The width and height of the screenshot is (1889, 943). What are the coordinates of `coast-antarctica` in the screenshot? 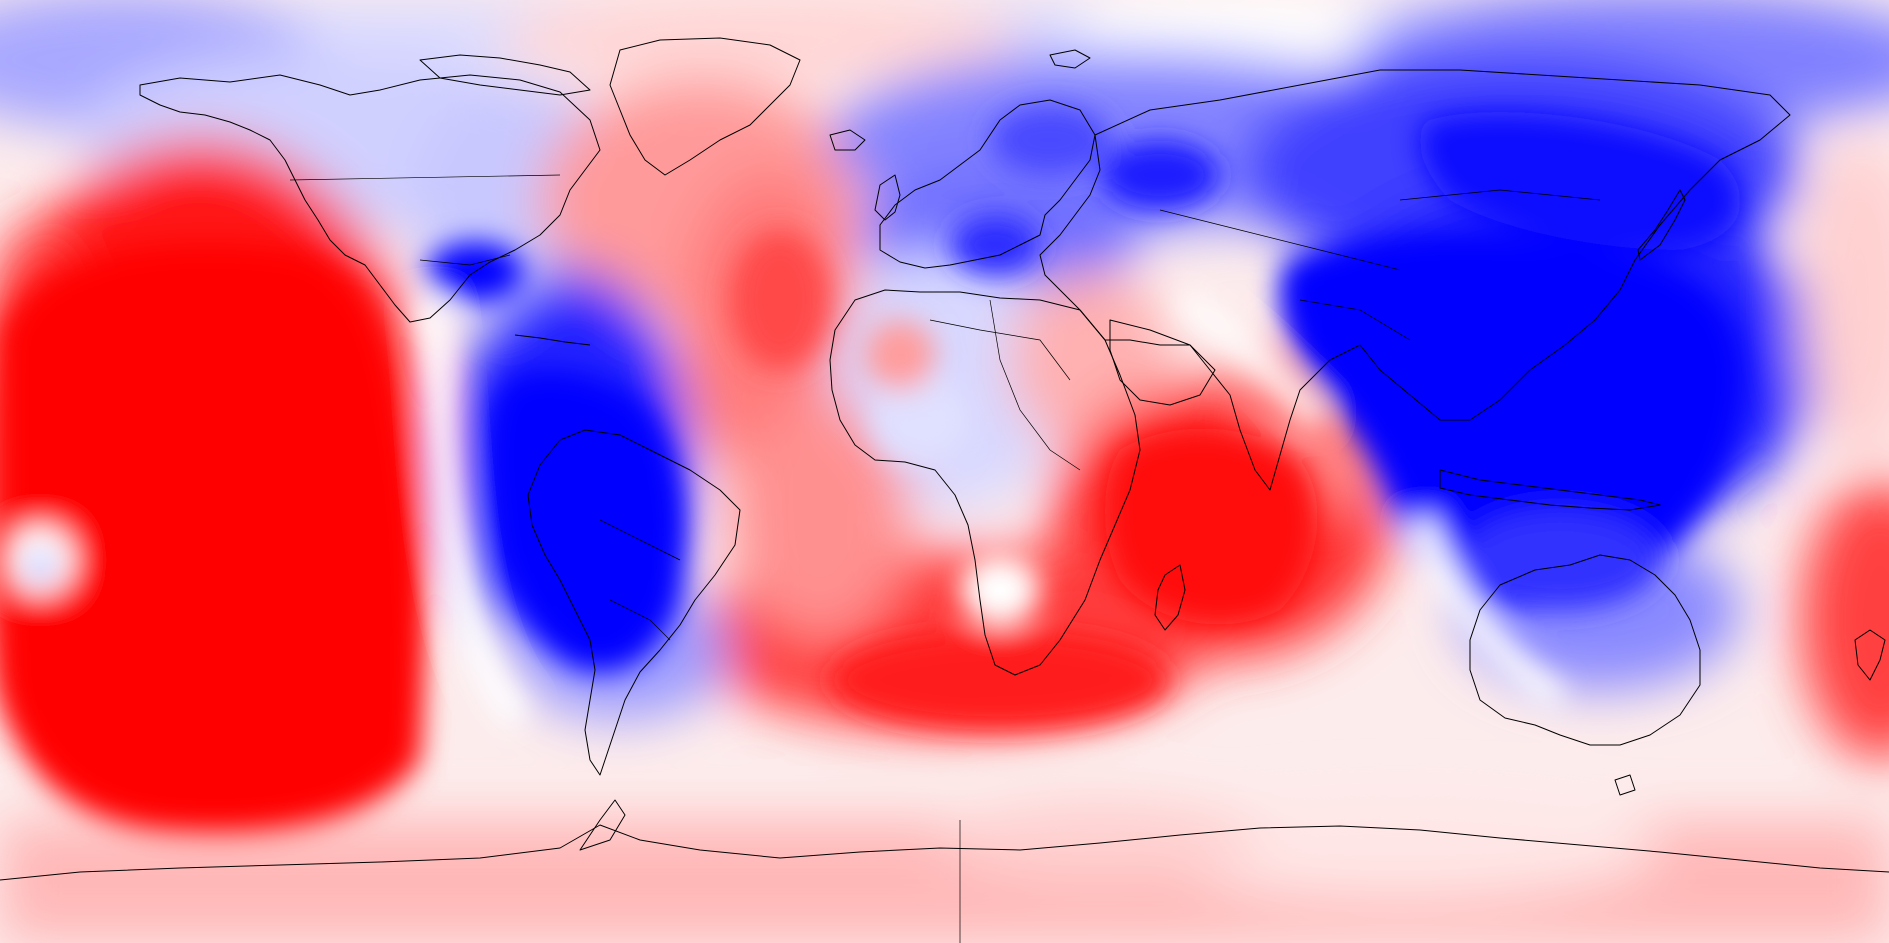 It's located at (944, 852).